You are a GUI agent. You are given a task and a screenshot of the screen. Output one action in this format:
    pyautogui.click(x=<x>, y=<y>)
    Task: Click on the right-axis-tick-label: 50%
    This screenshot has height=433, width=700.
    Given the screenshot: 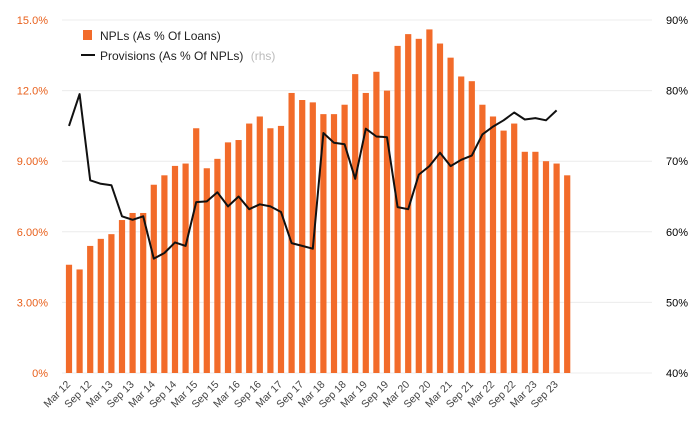 What is the action you would take?
    pyautogui.click(x=677, y=303)
    